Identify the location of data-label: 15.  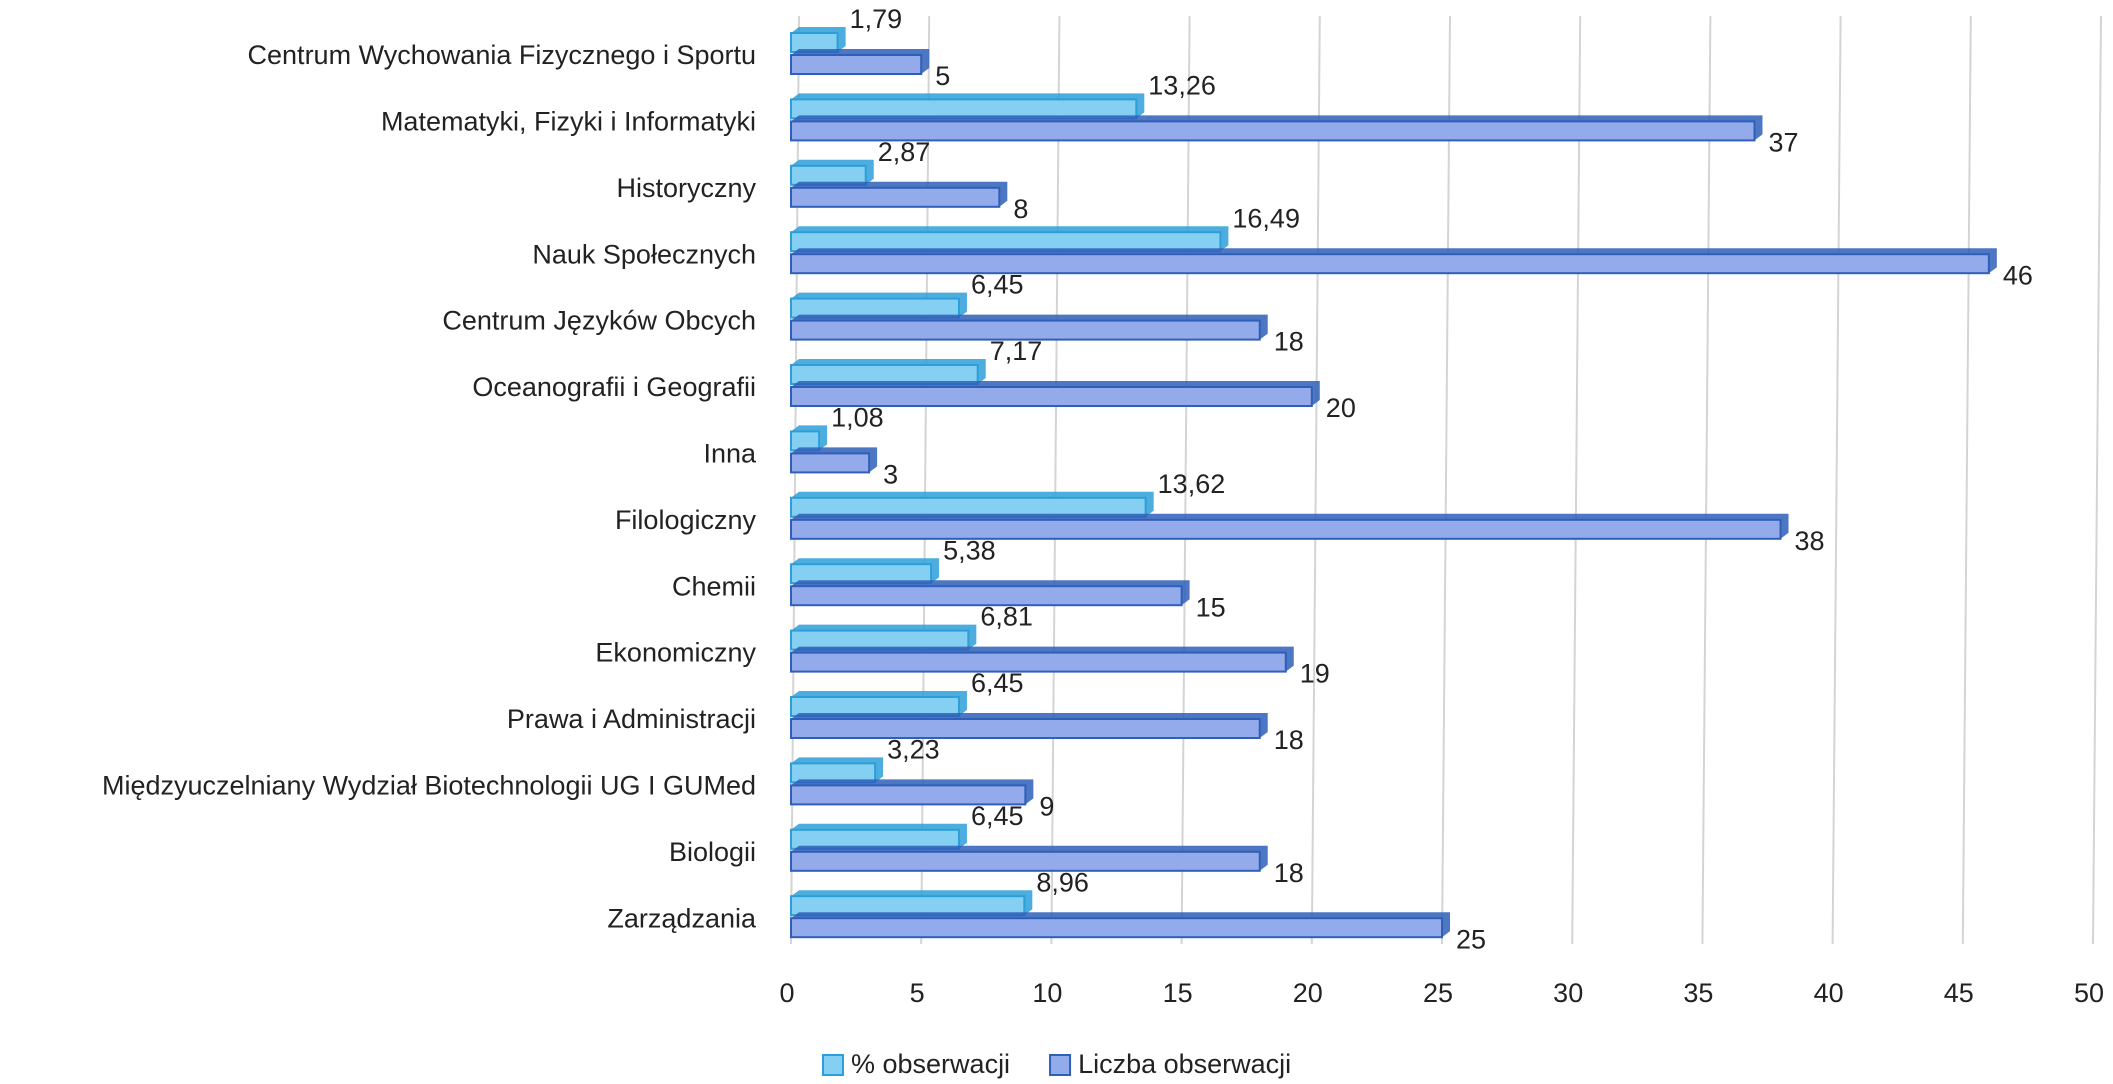
(1211, 607).